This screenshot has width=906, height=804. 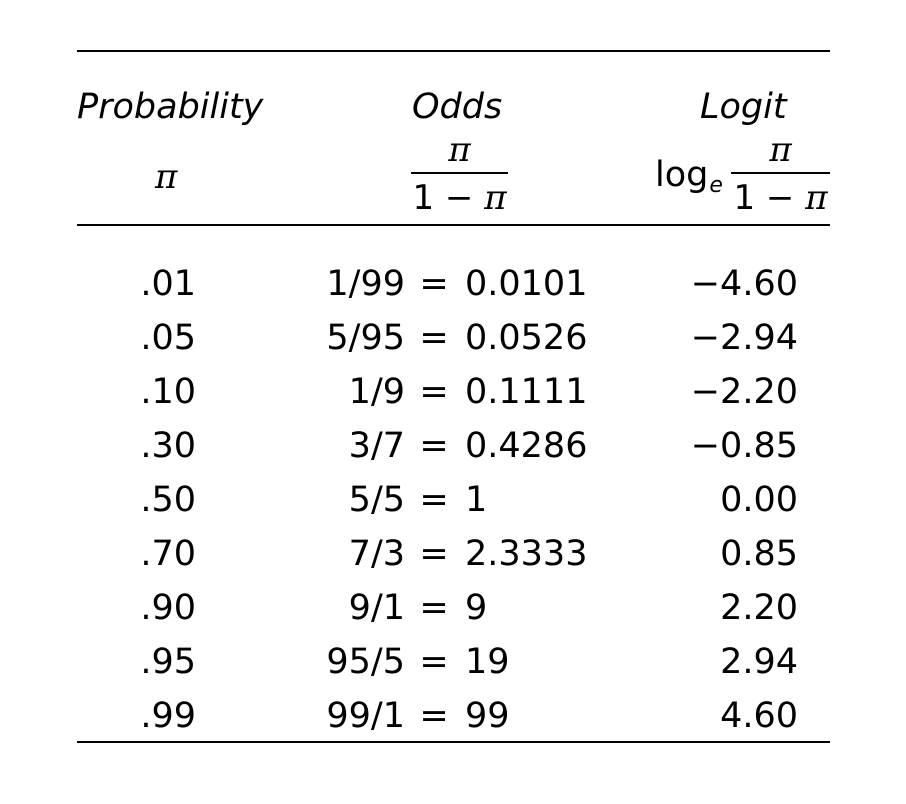 I want to click on logit-cell: 0.85, so click(x=759, y=554).